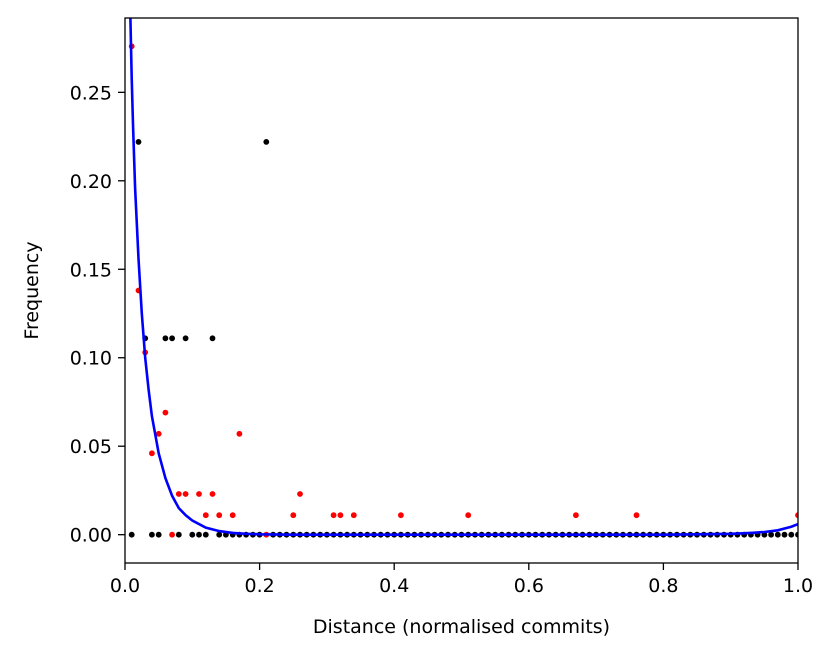 This screenshot has height=656, width=836. Describe the element at coordinates (461, 580) in the screenshot. I see `x-axis: 0.0 0.2 0.4 0.6 0.8 1.0` at that location.